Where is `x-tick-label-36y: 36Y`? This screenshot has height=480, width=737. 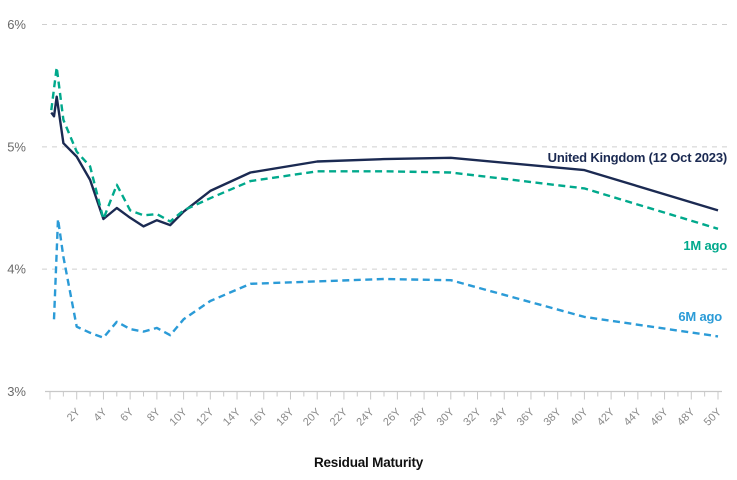
x-tick-label-36y: 36Y is located at coordinates (526, 417).